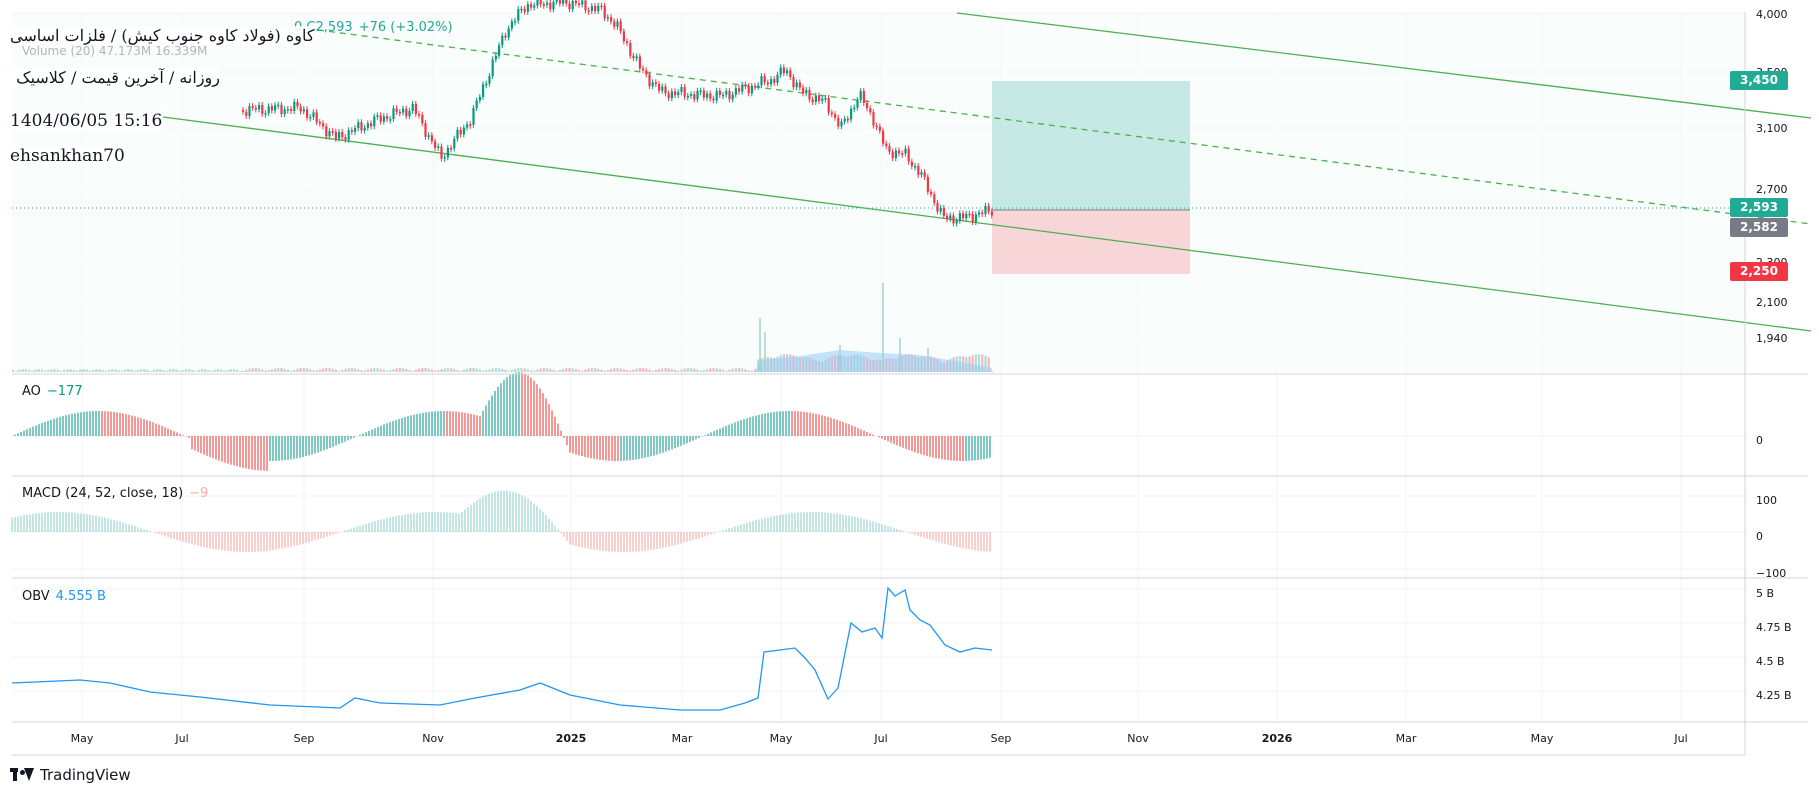  What do you see at coordinates (571, 738) in the screenshot?
I see `time-tick-label: 2025` at bounding box center [571, 738].